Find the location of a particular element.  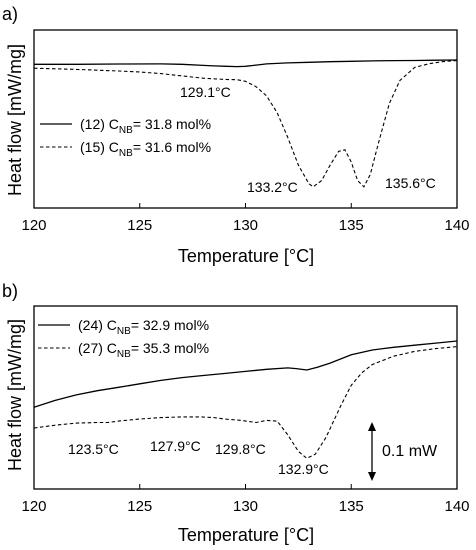

panel-a-x-tick-label: 130 is located at coordinates (245, 225).